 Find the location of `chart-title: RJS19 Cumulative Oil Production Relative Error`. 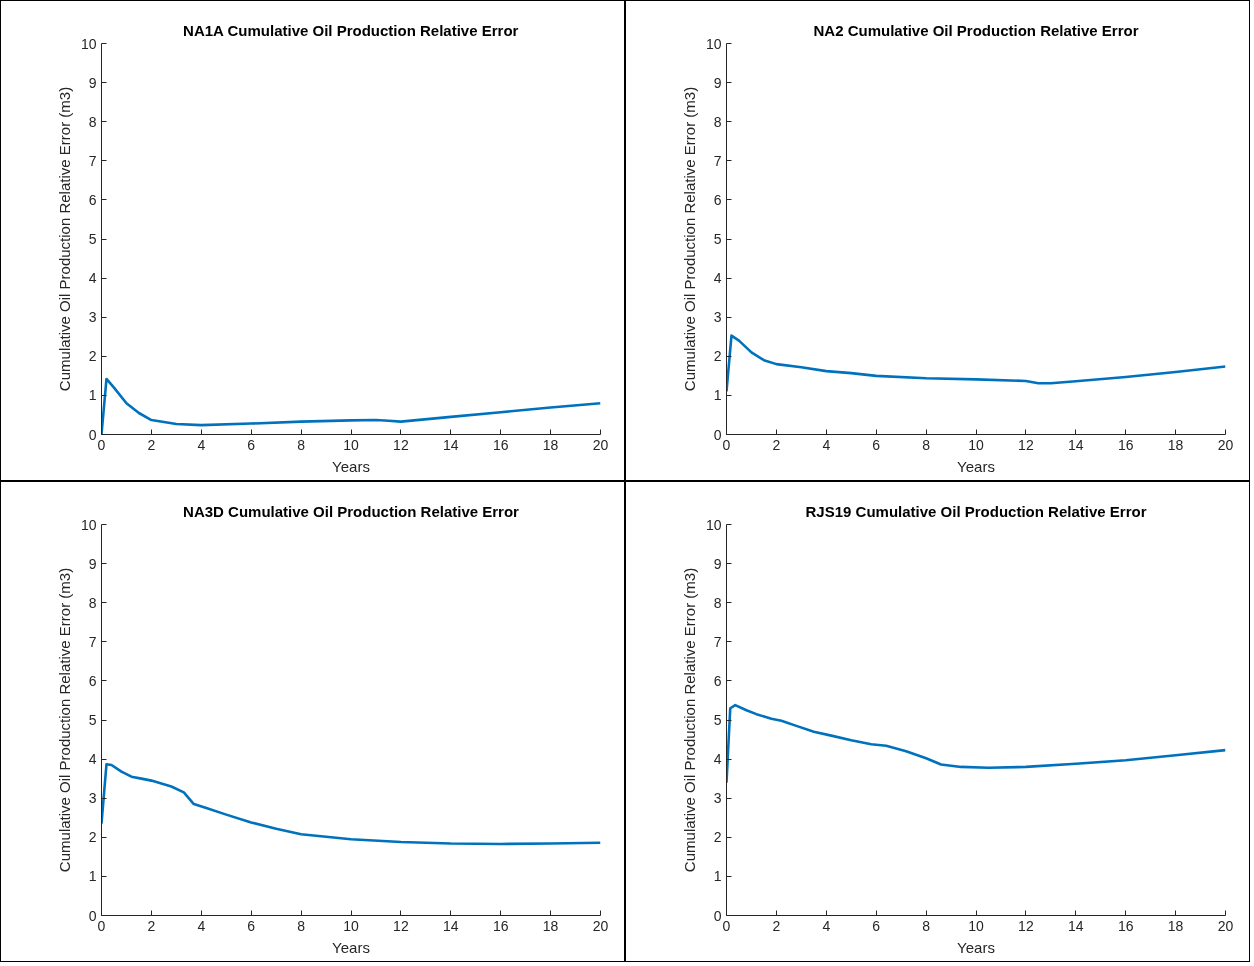

chart-title: RJS19 Cumulative Oil Production Relative Error is located at coordinates (976, 511).